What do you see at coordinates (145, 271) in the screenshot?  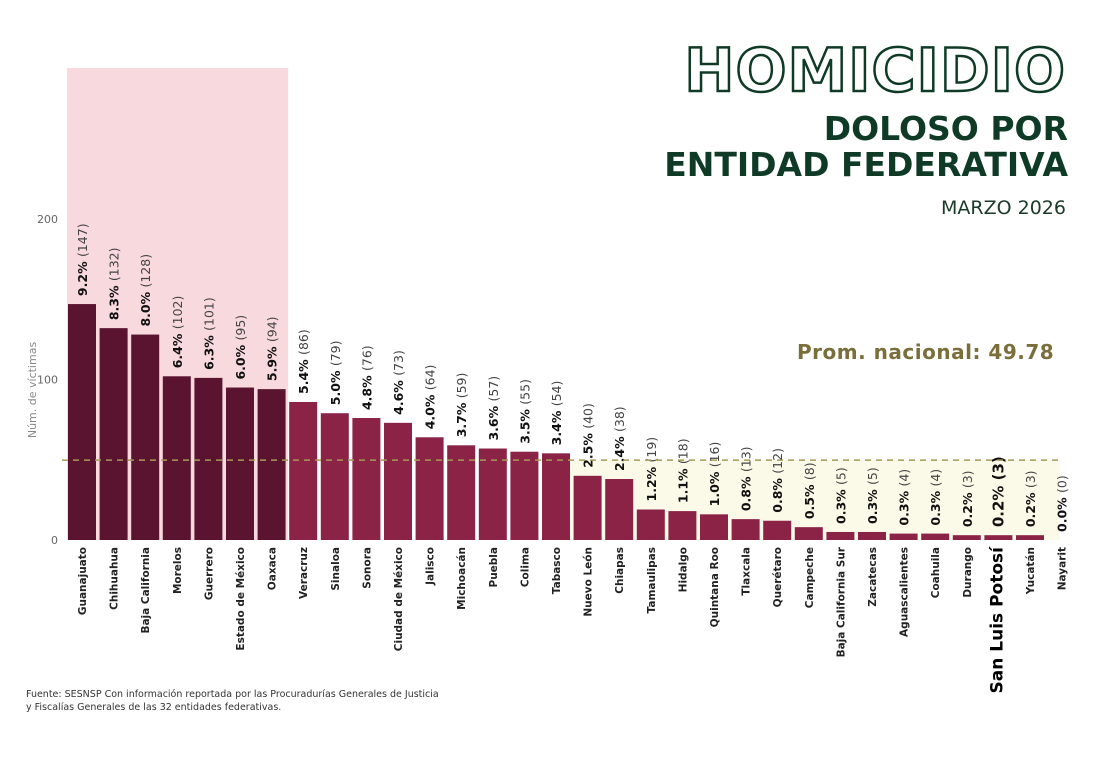 I see `count-label: (128)` at bounding box center [145, 271].